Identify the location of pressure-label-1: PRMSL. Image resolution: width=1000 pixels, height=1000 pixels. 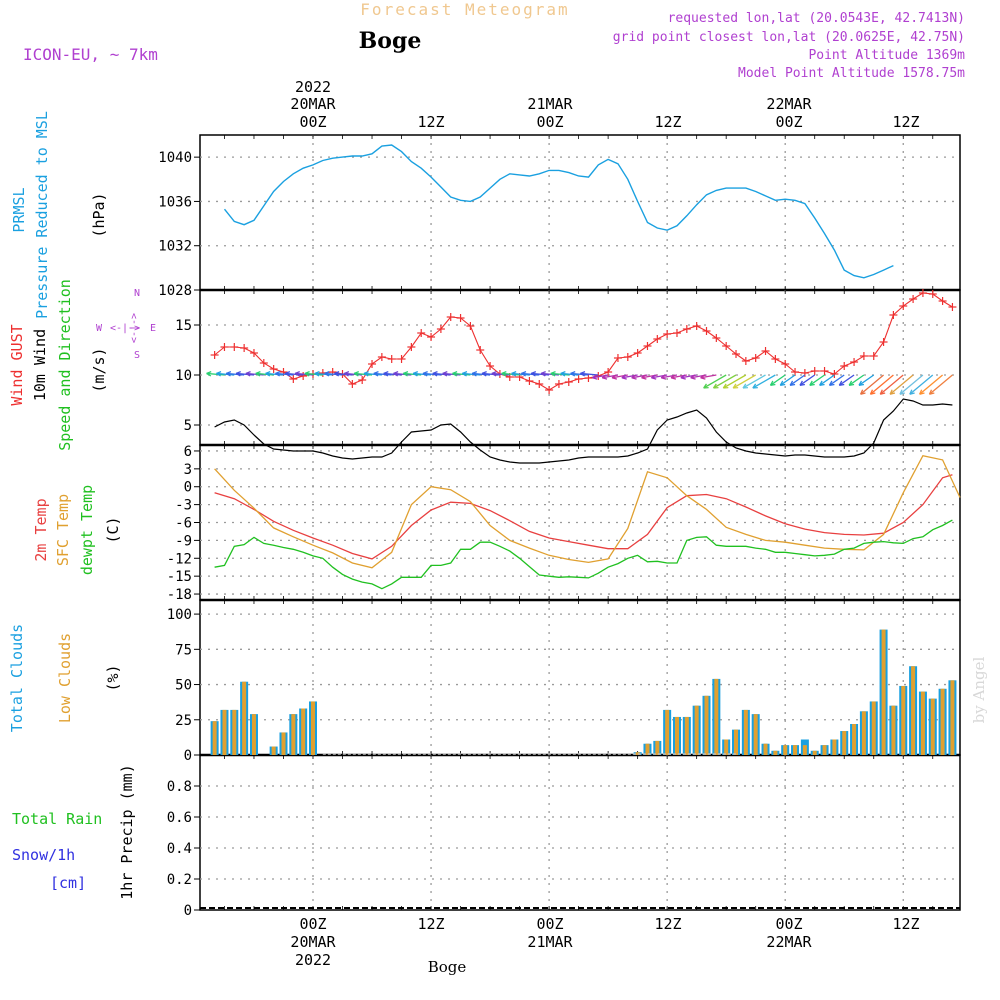
(19, 209).